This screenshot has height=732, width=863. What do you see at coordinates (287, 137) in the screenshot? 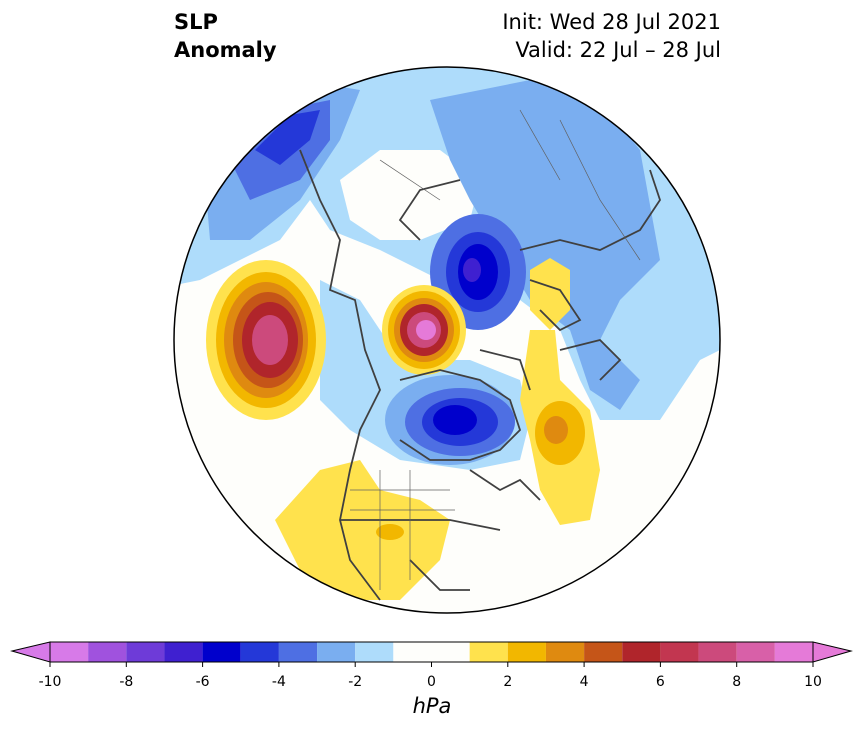
I see `anomaly-deep-blue-aleutian` at bounding box center [287, 137].